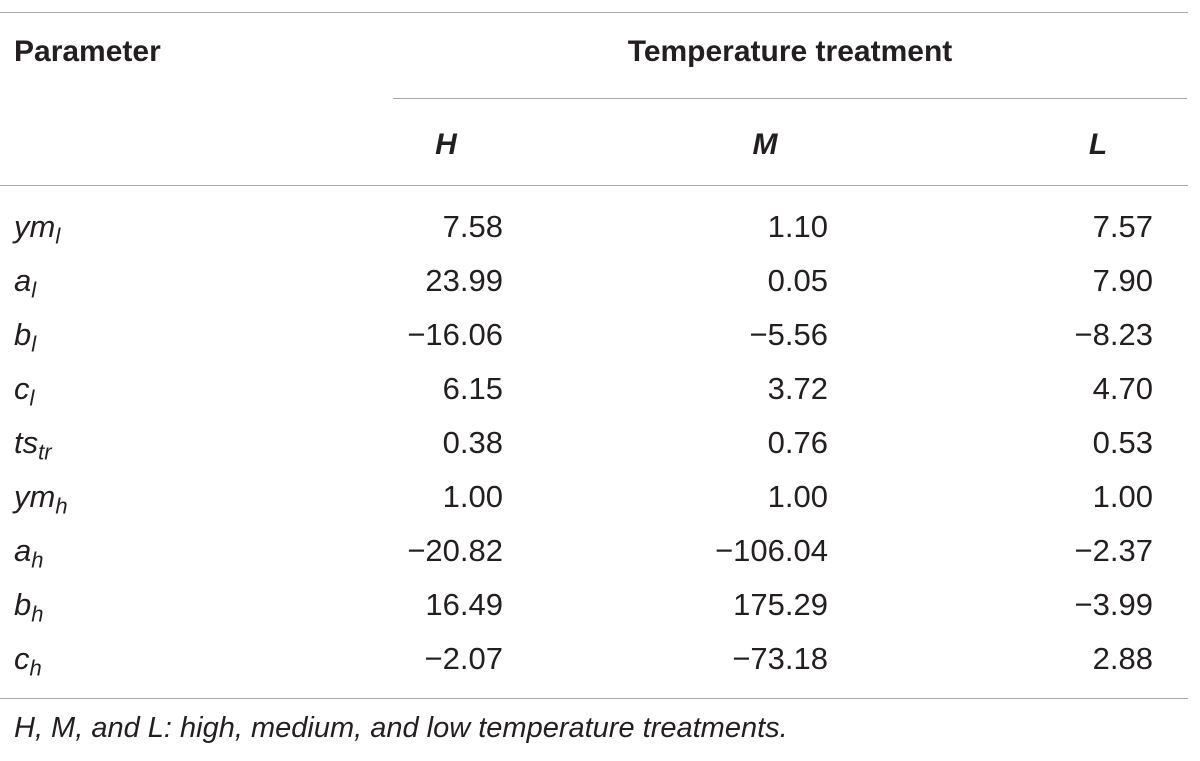  I want to click on value-cell-l: 2.88, so click(1122, 658).